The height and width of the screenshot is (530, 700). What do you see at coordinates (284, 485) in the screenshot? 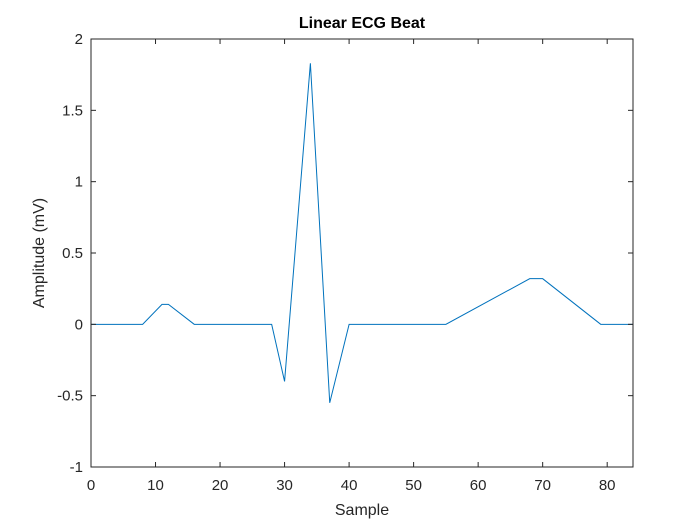
I see `x-tick-label: 30` at bounding box center [284, 485].